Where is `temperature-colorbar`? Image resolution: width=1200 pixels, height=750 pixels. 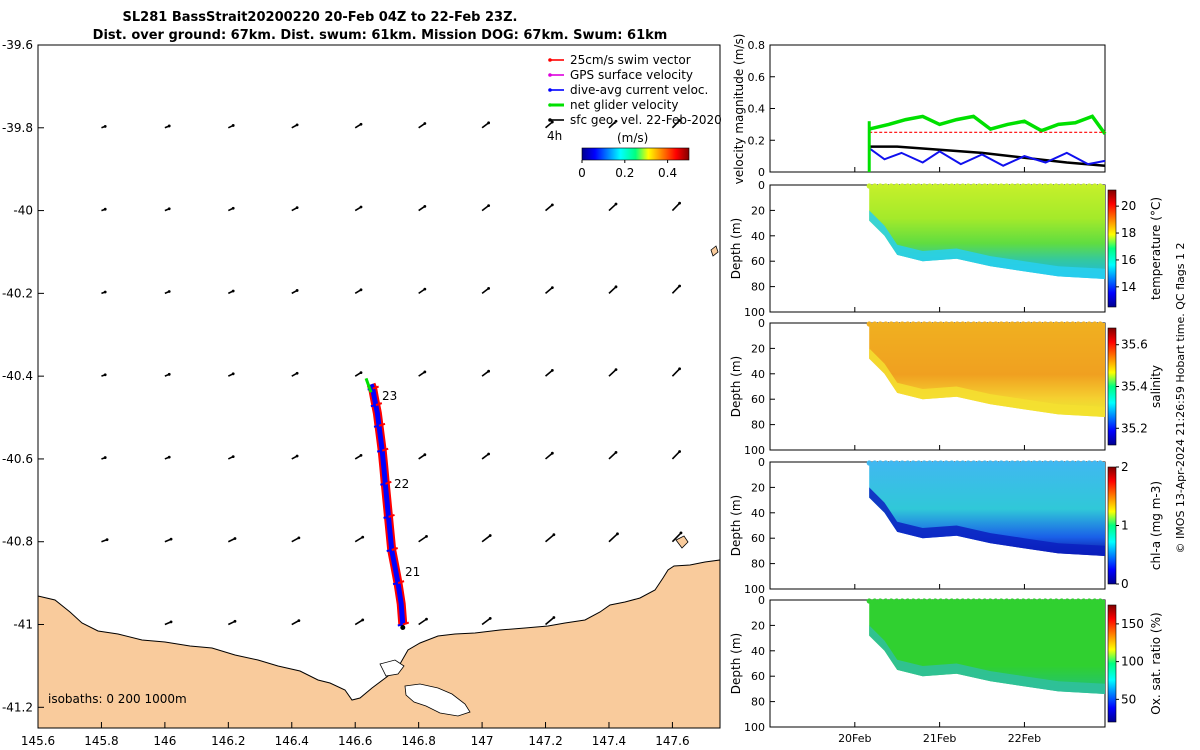 temperature-colorbar is located at coordinates (1112, 248).